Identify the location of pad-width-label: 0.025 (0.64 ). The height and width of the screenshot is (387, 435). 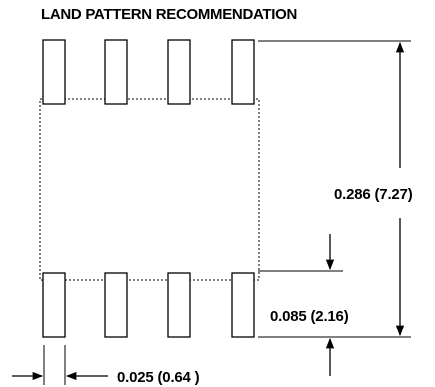
(158, 377).